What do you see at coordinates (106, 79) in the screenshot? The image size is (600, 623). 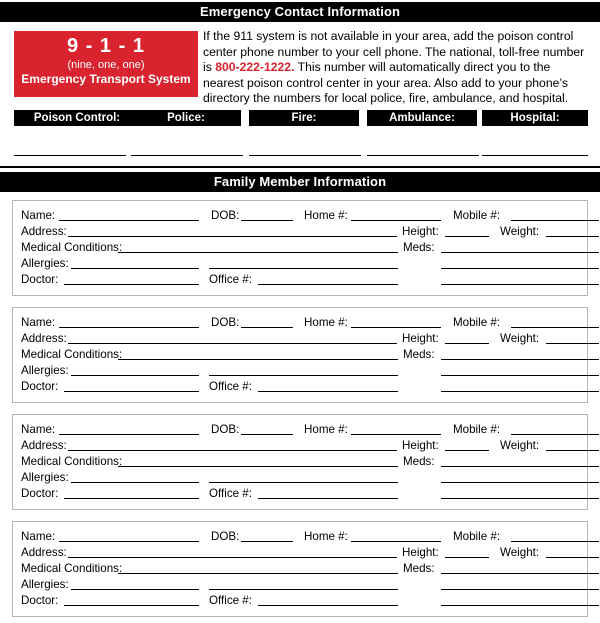 I see `callout-911-subtitle: Emergency Transport System` at bounding box center [106, 79].